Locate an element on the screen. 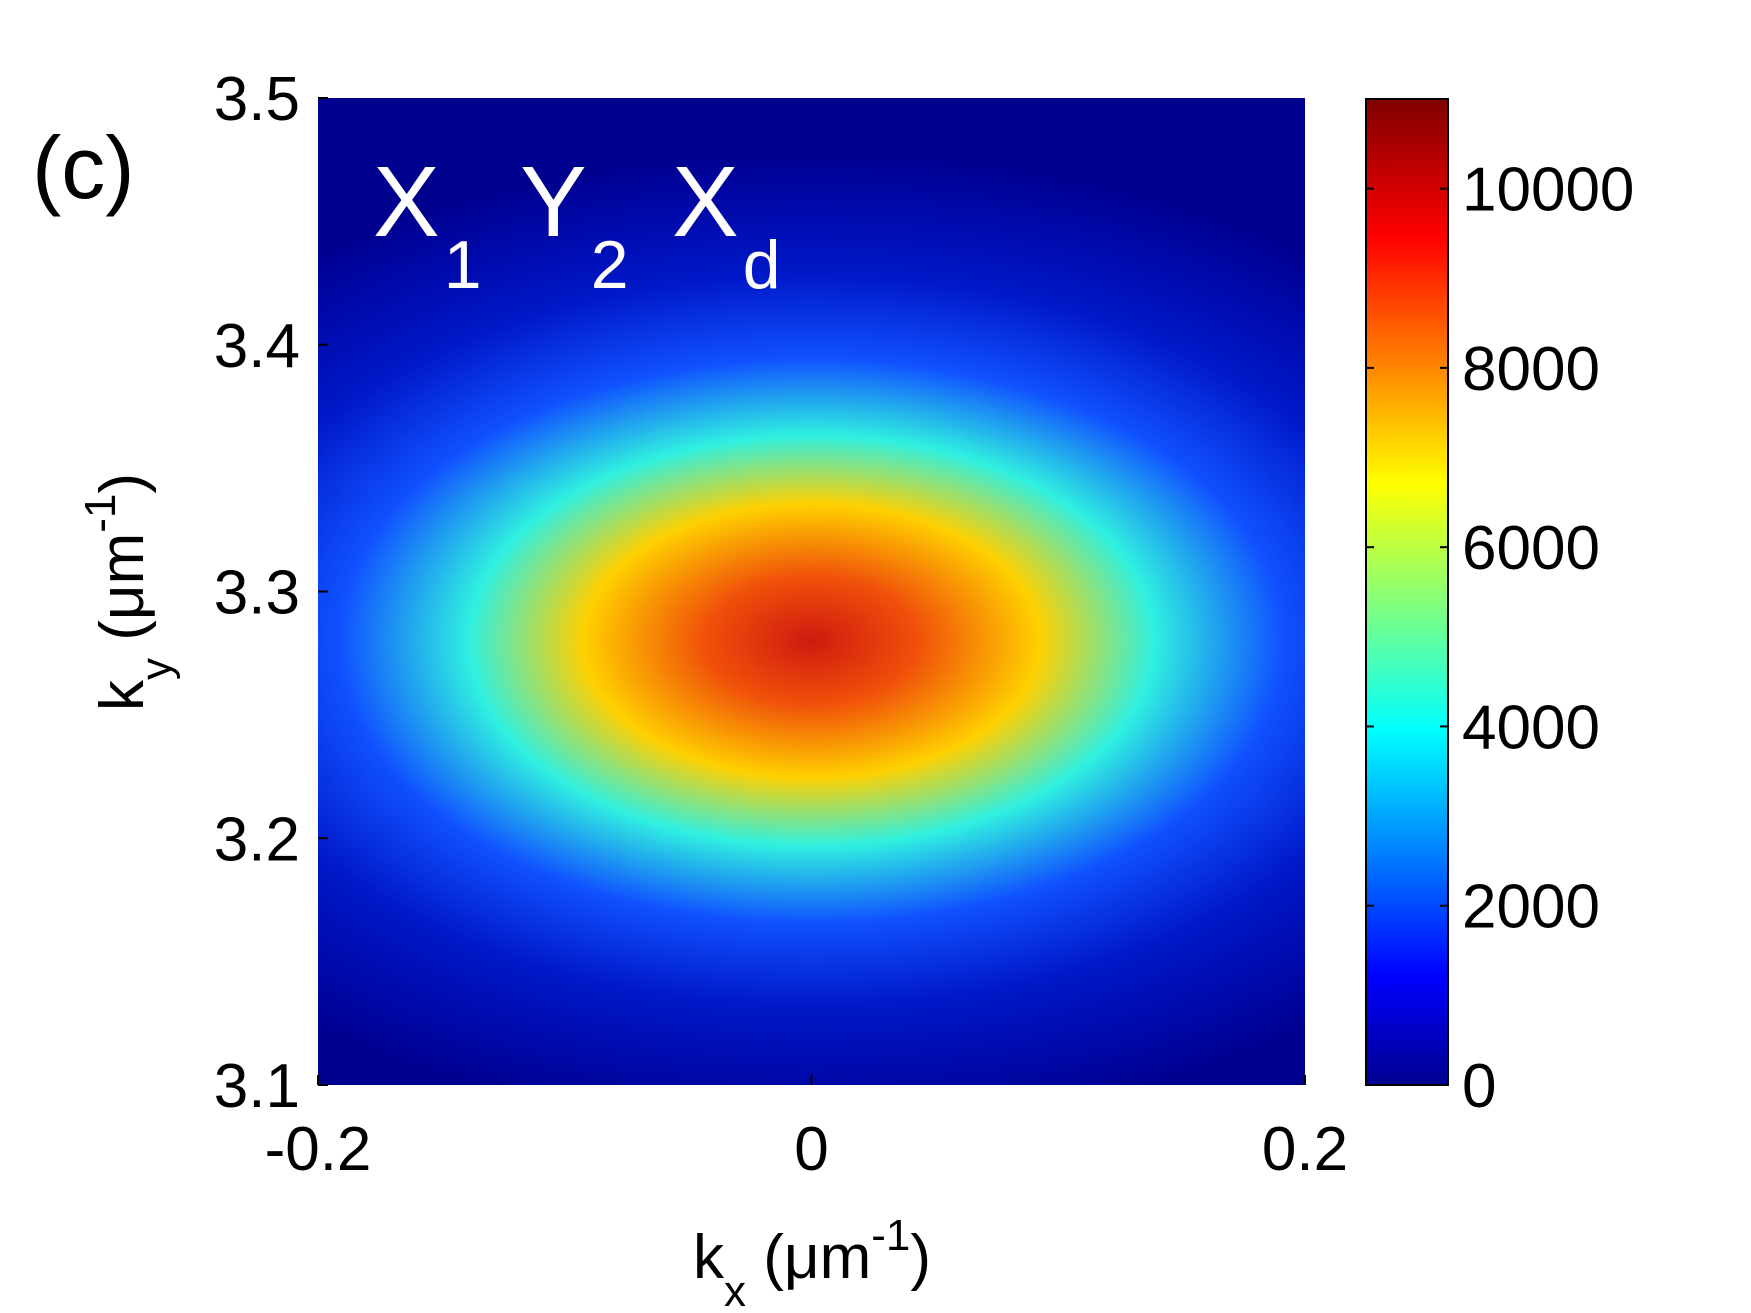  annotation-xd: Xd is located at coordinates (726, 224).